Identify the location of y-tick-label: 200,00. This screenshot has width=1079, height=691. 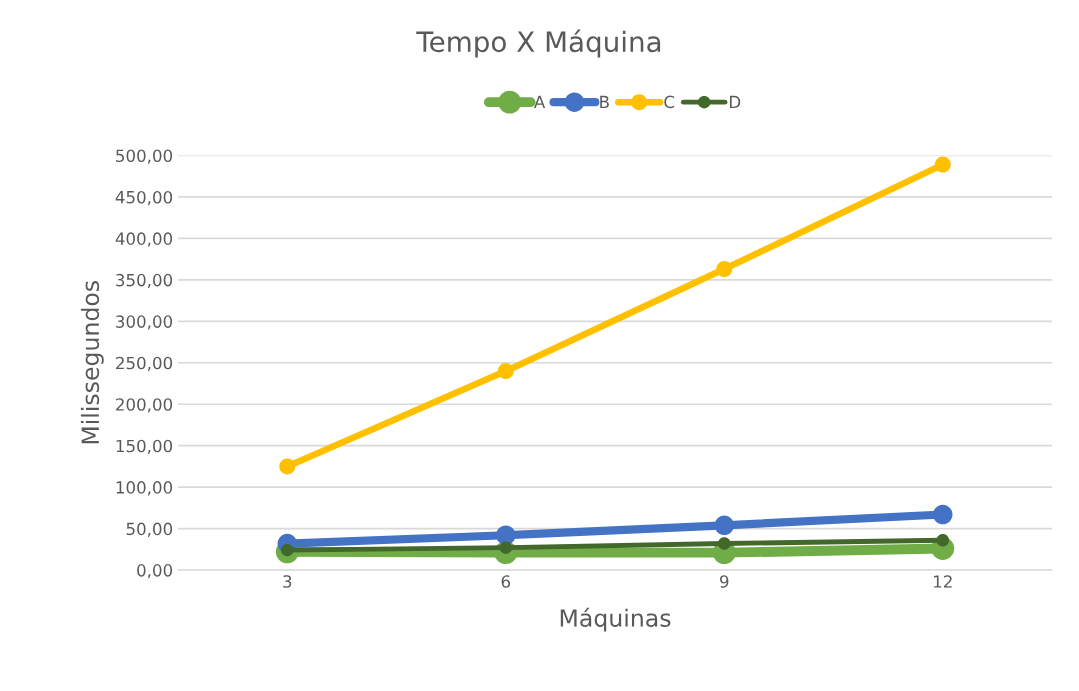
(144, 405).